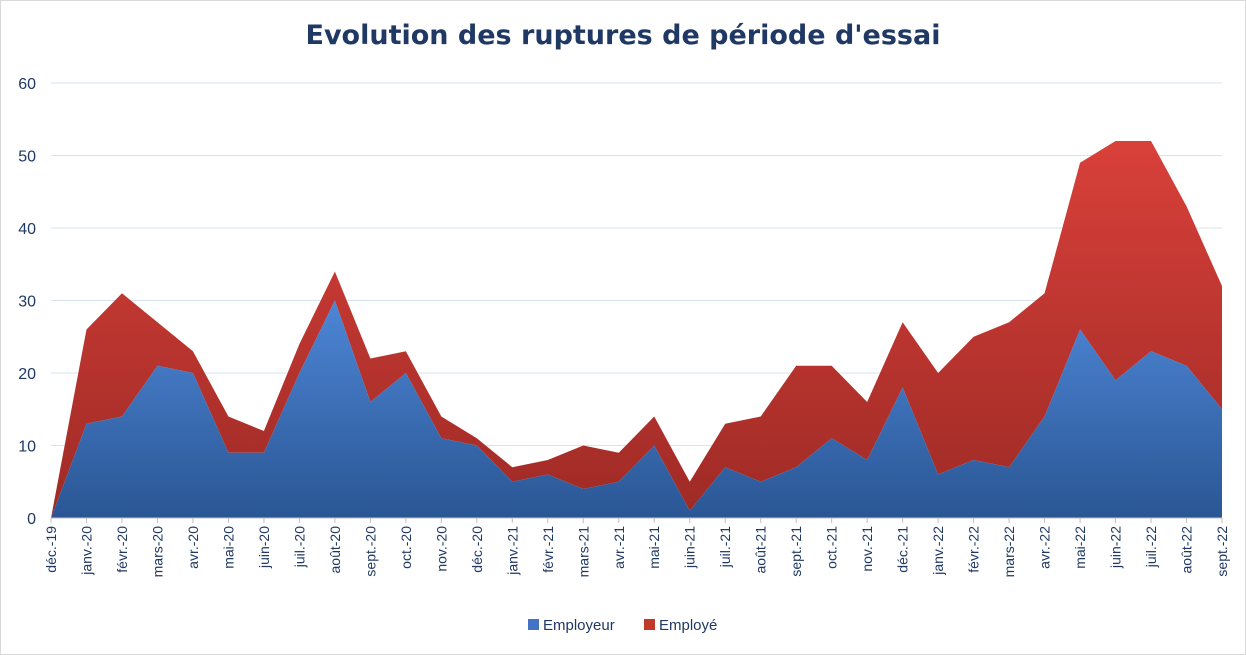 The width and height of the screenshot is (1246, 655). I want to click on x-tick-label: oct.-20, so click(406, 547).